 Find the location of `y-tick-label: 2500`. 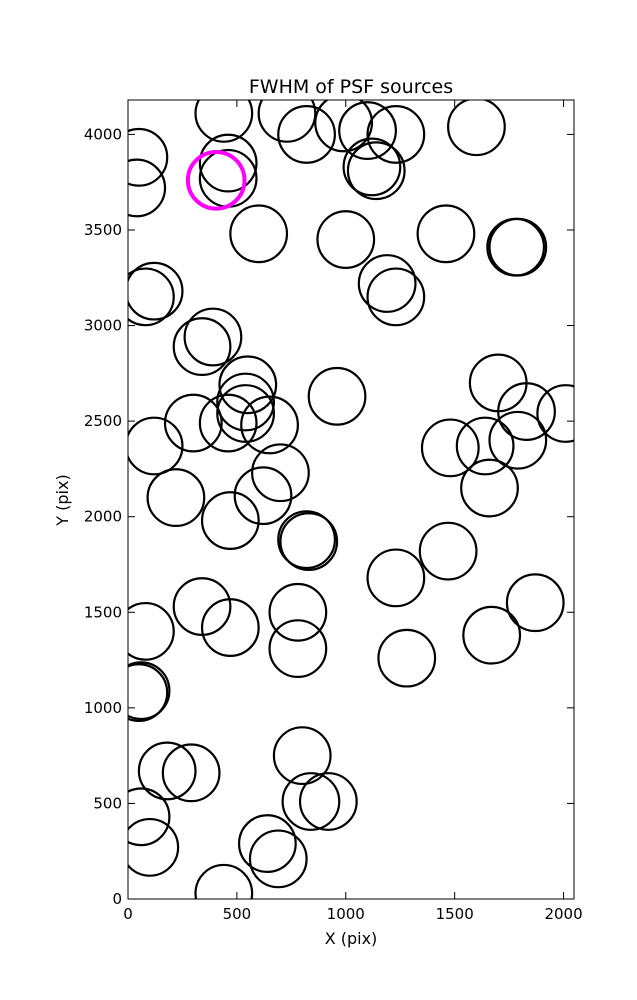

y-tick-label: 2500 is located at coordinates (103, 421).